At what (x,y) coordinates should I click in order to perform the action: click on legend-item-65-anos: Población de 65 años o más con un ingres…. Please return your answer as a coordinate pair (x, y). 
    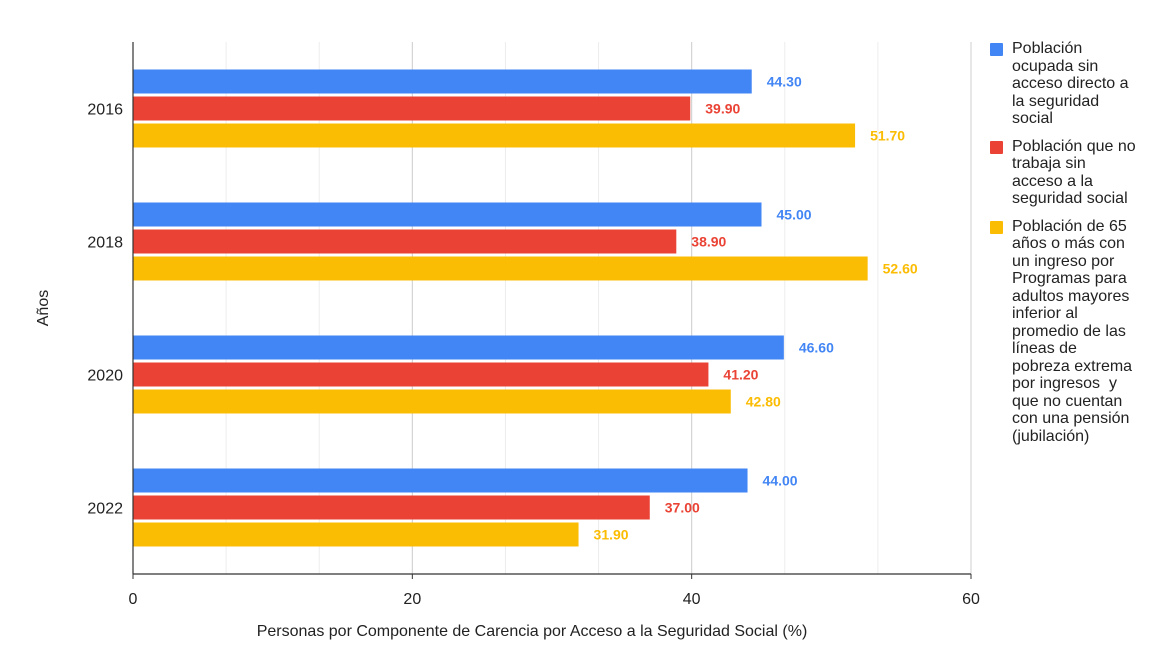
    Looking at the image, I should click on (1079, 332).